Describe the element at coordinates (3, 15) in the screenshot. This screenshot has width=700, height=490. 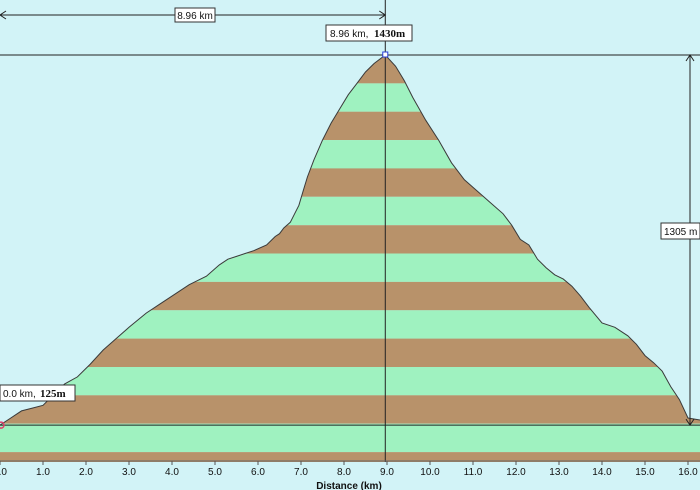
I see `distance-arrow-left` at that location.